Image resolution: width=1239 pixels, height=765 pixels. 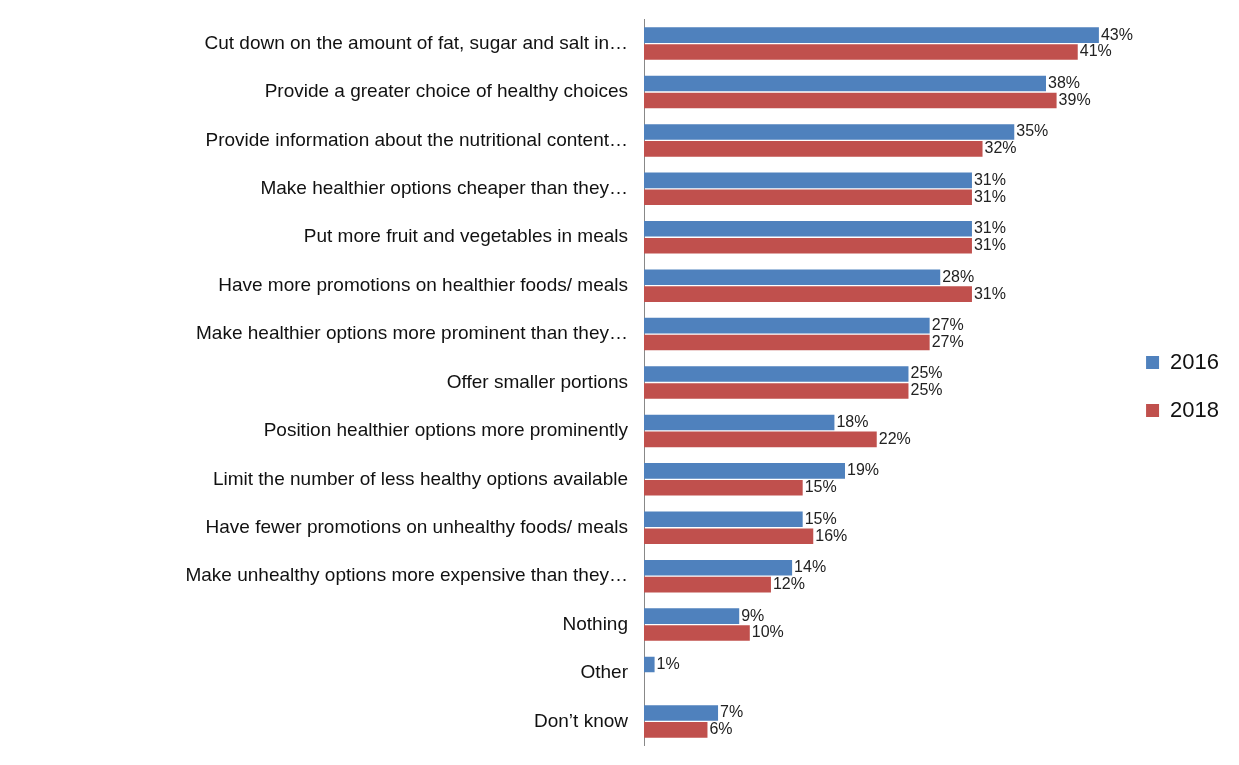 I want to click on data-label: 43%, so click(x=1116, y=34).